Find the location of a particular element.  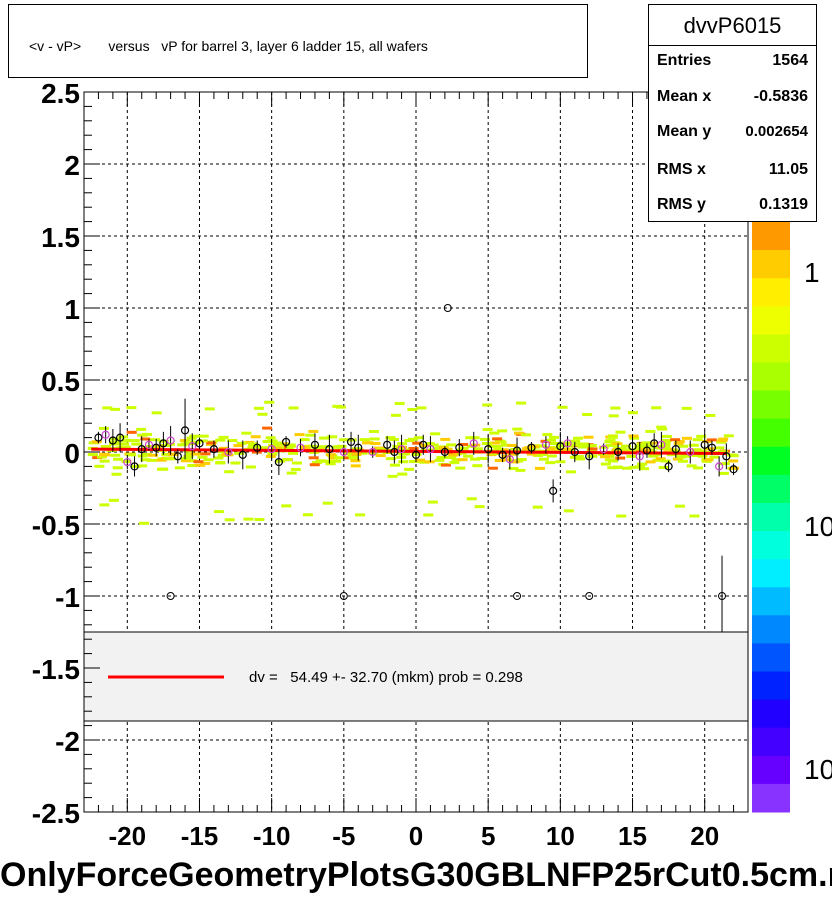

x-tick-label: -20 is located at coordinates (128, 836).